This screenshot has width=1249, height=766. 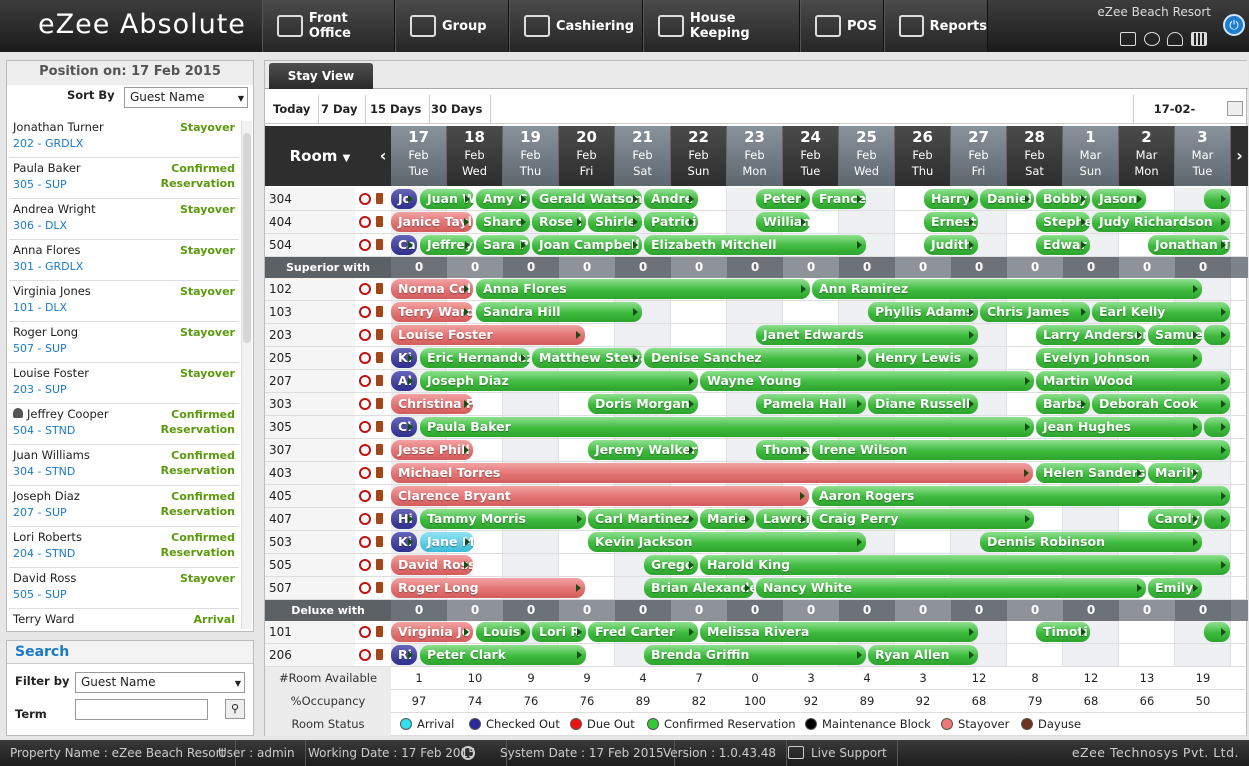 What do you see at coordinates (587, 358) in the screenshot?
I see `reservation-bar: Matthew Stewar` at bounding box center [587, 358].